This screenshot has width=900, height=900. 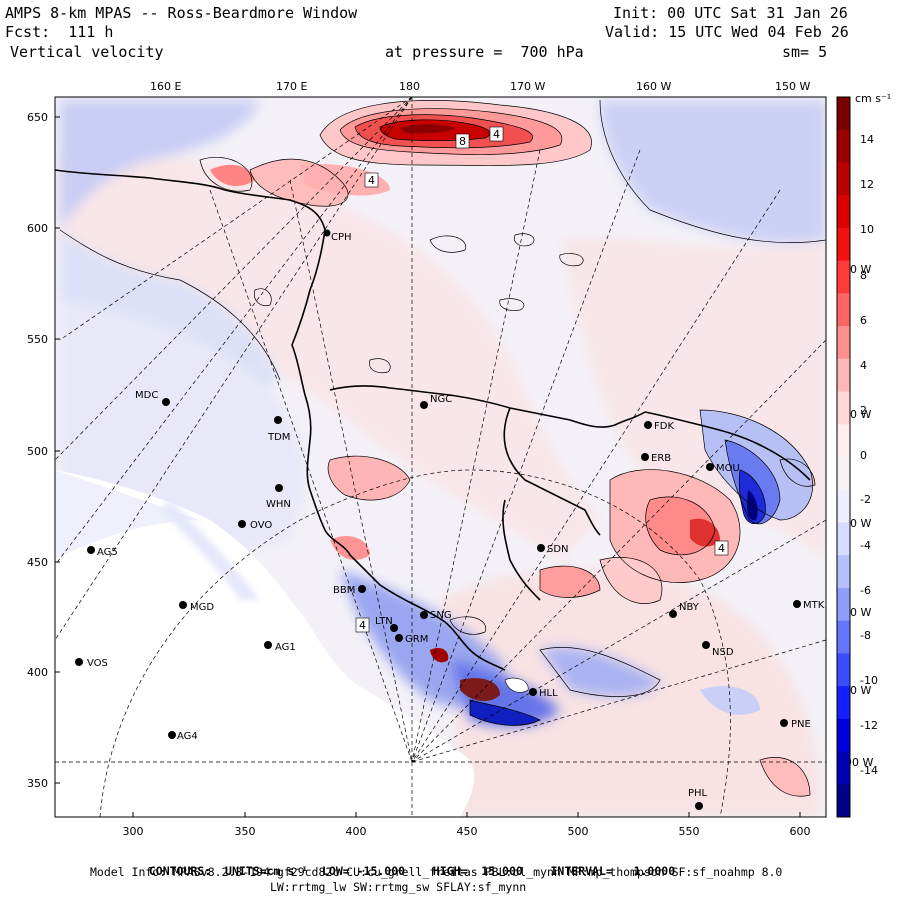 What do you see at coordinates (337, 236) in the screenshot?
I see `station-cph: CPH` at bounding box center [337, 236].